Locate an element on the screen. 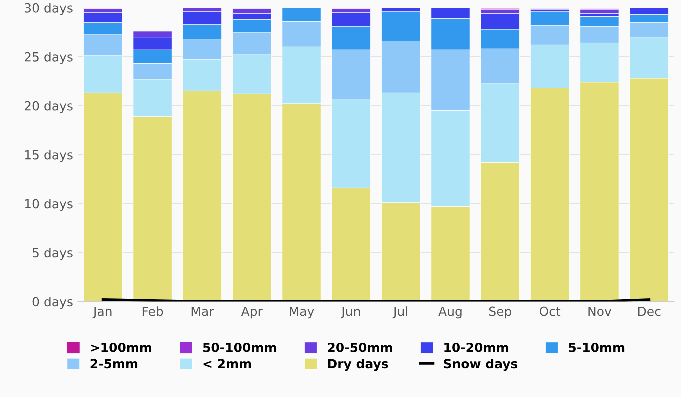 This screenshot has width=681, height=397. legend-label: 5-10mm is located at coordinates (597, 347).